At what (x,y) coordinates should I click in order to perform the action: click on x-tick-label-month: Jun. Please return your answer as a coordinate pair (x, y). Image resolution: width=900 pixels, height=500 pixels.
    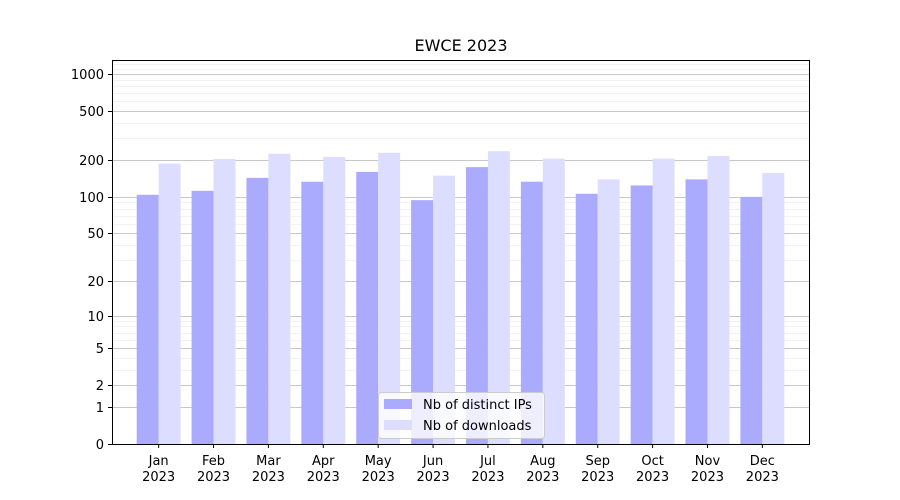
    Looking at the image, I should click on (432, 461).